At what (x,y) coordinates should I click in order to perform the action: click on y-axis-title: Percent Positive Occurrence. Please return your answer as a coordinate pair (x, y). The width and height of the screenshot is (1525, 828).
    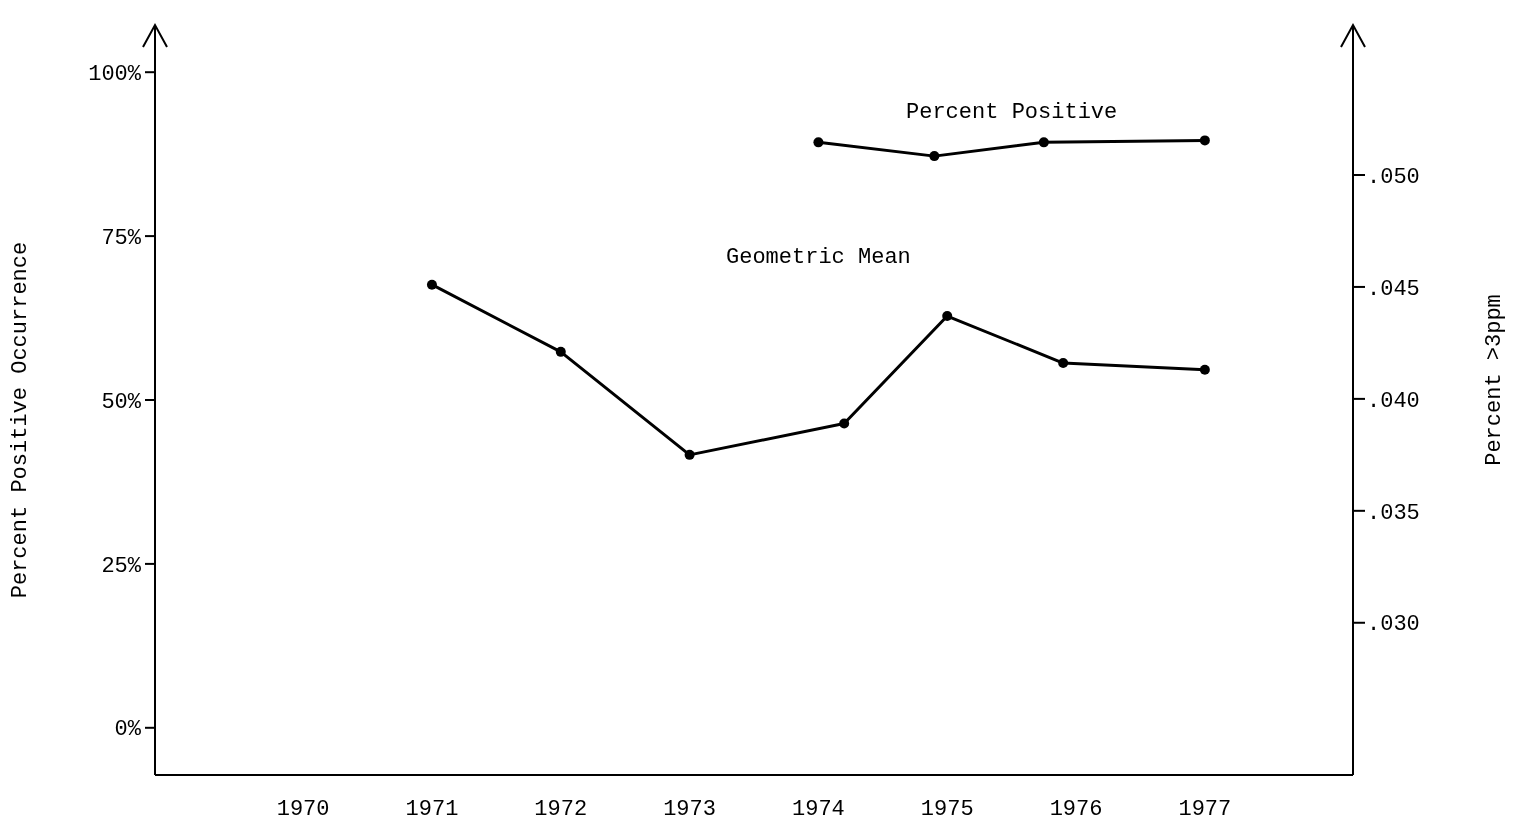
    Looking at the image, I should click on (20, 420).